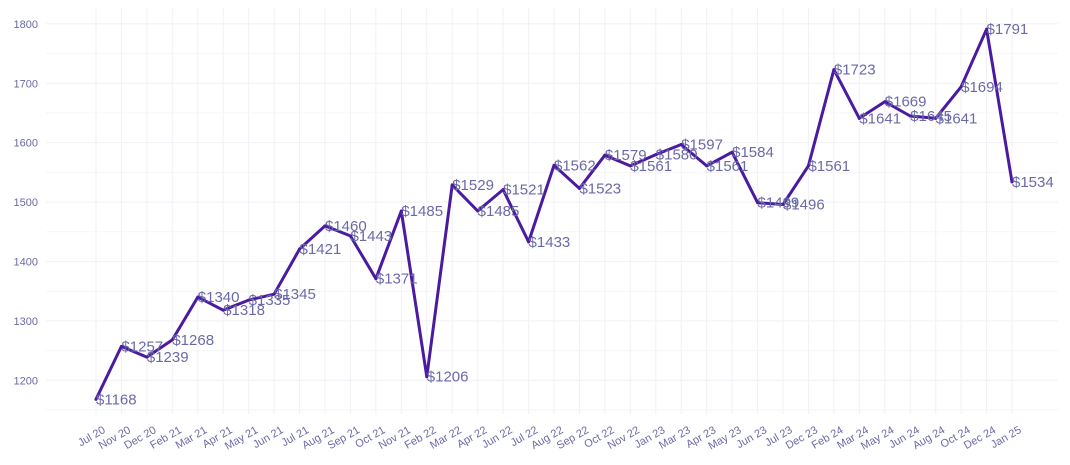  I want to click on data-label: $1168, so click(116, 399).